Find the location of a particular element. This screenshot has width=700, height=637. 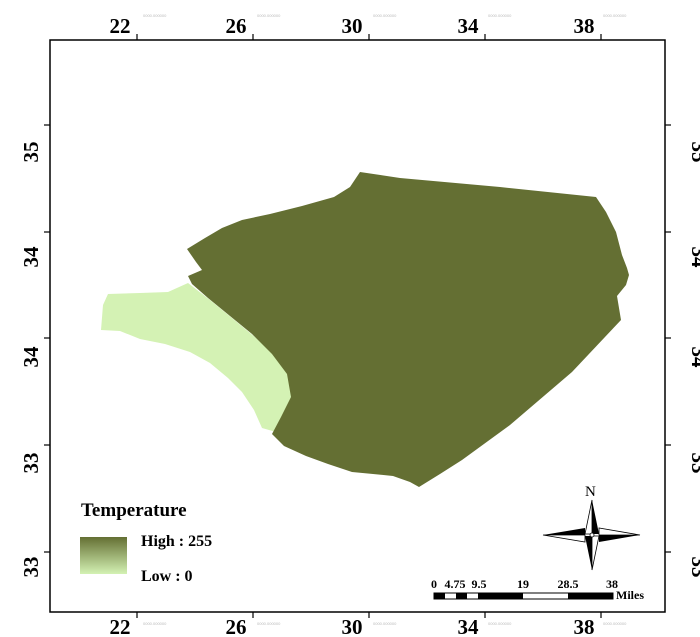

y-tick-labels-right: 35 34 34 33 33 is located at coordinates (693, 360).